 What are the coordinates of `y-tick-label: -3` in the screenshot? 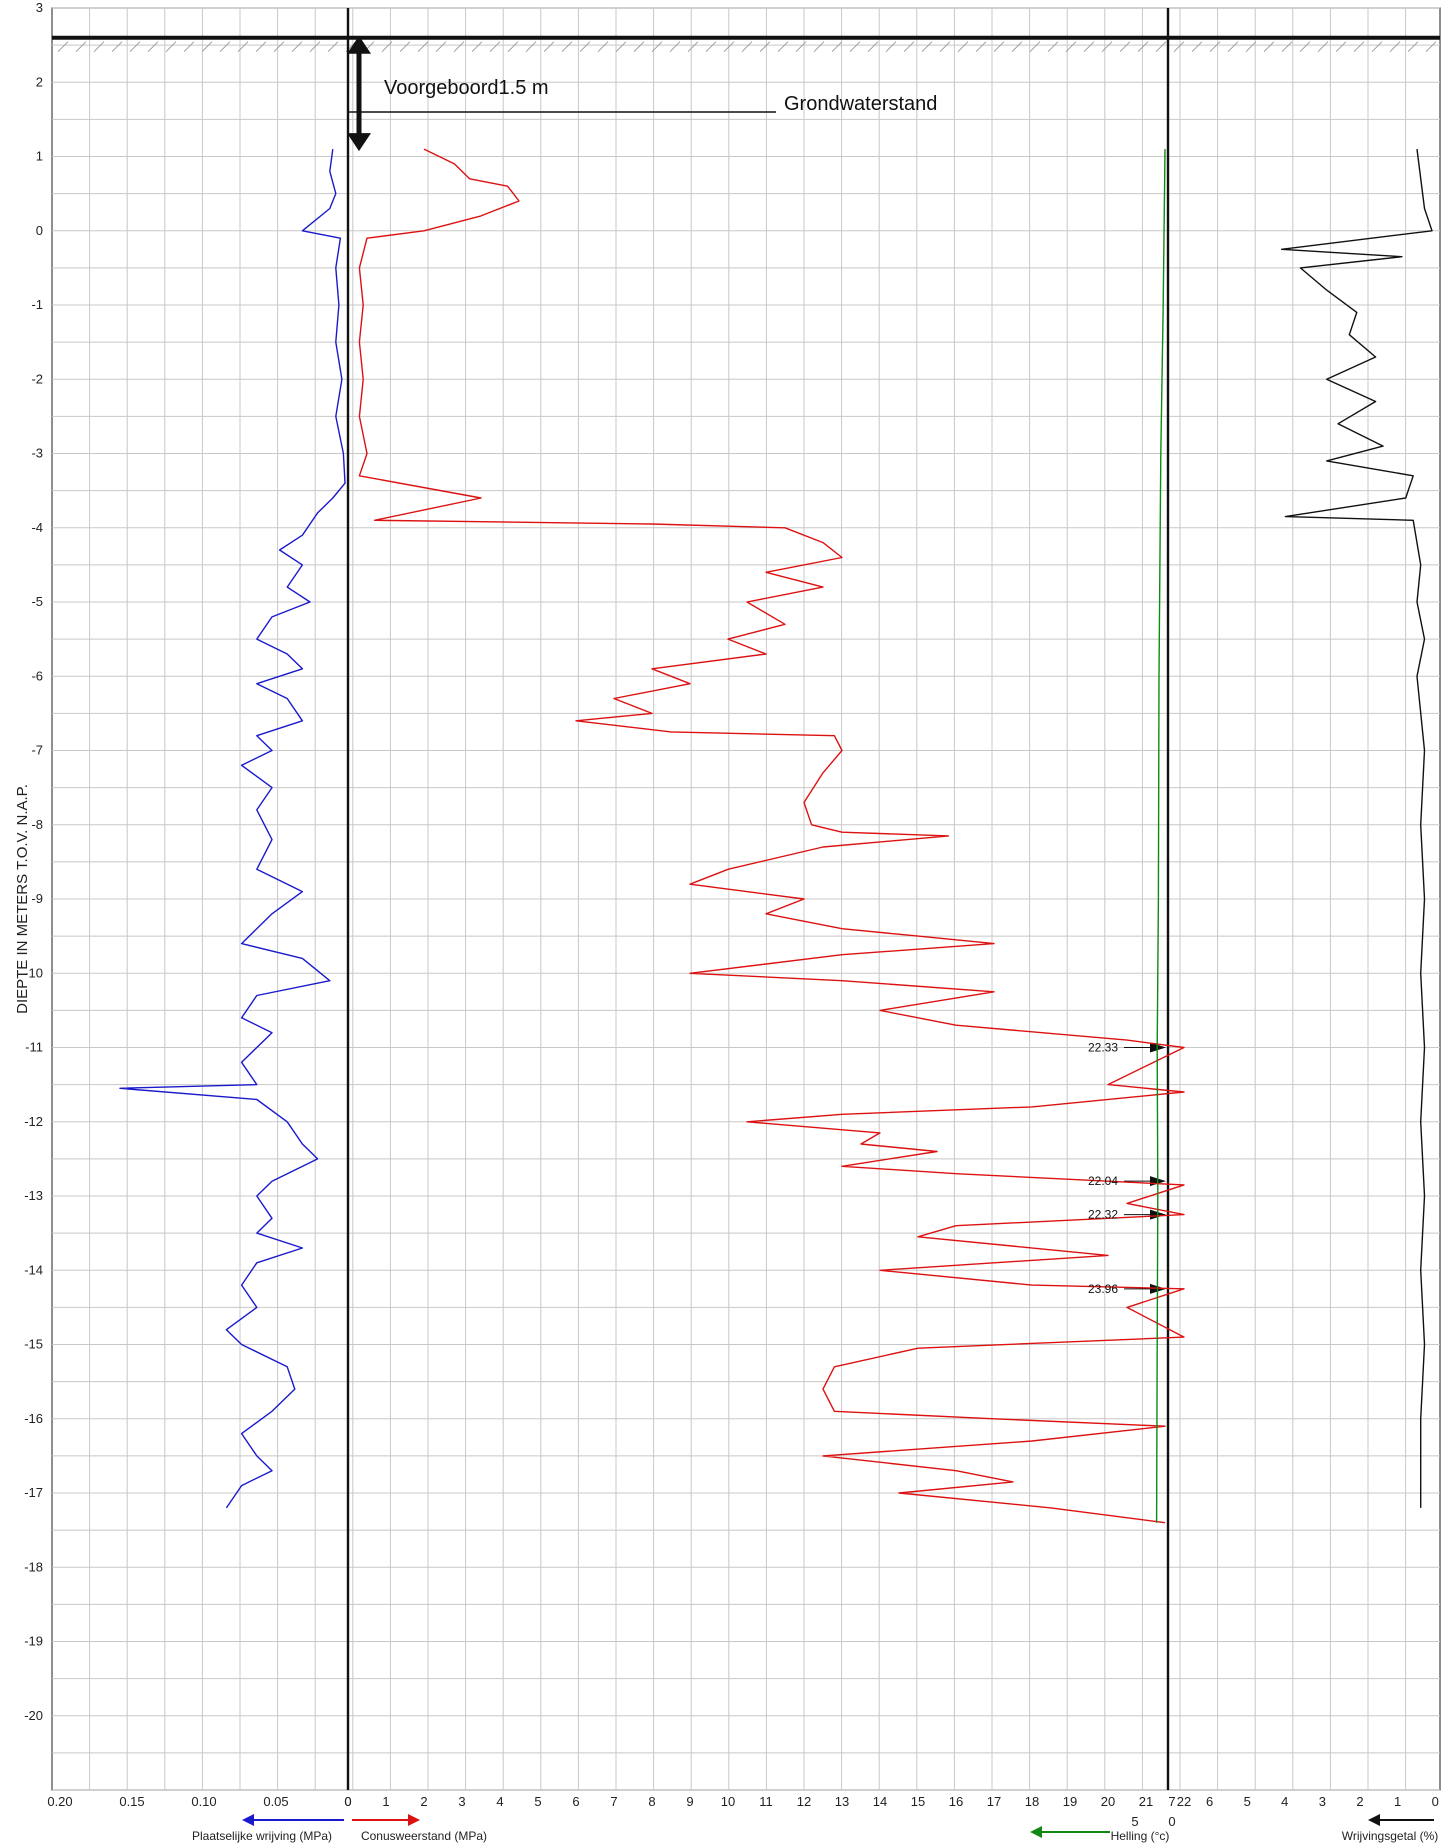 It's located at (37, 453).